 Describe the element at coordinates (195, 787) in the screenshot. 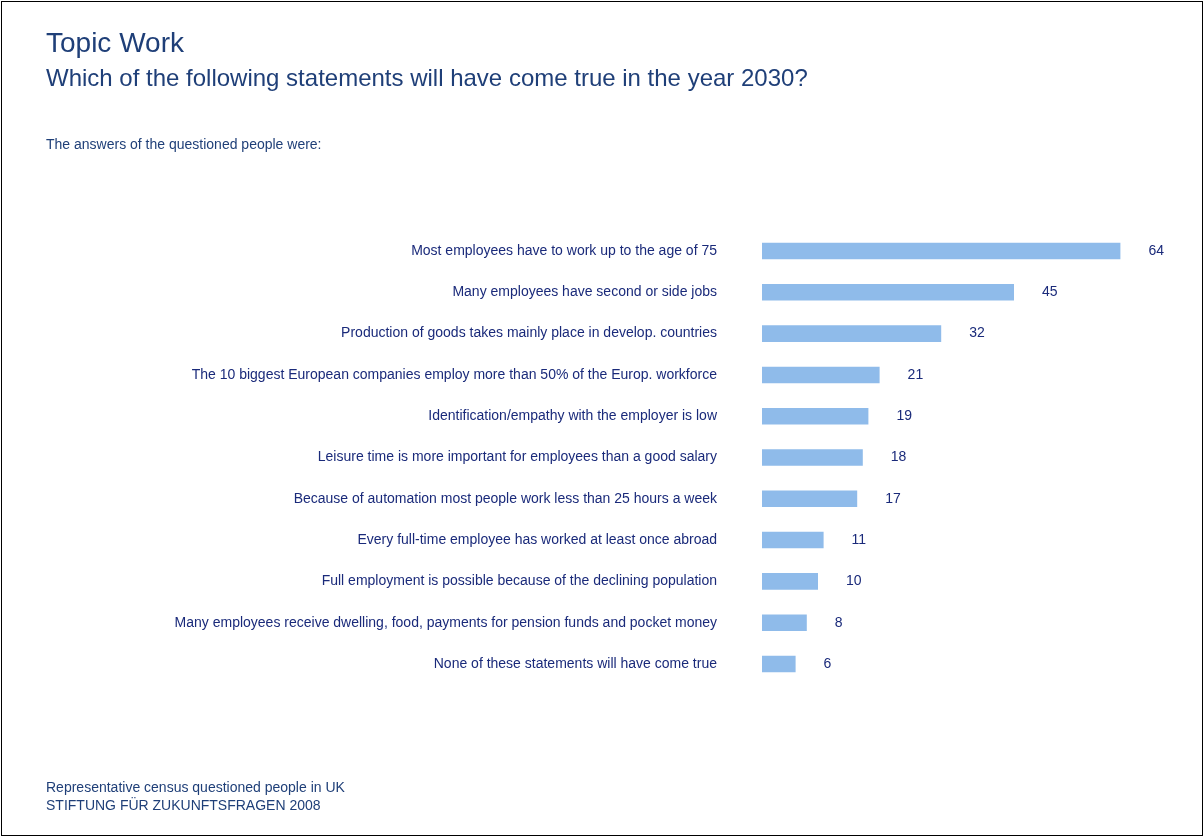

I see `text: Representative census questioned people in UK` at that location.